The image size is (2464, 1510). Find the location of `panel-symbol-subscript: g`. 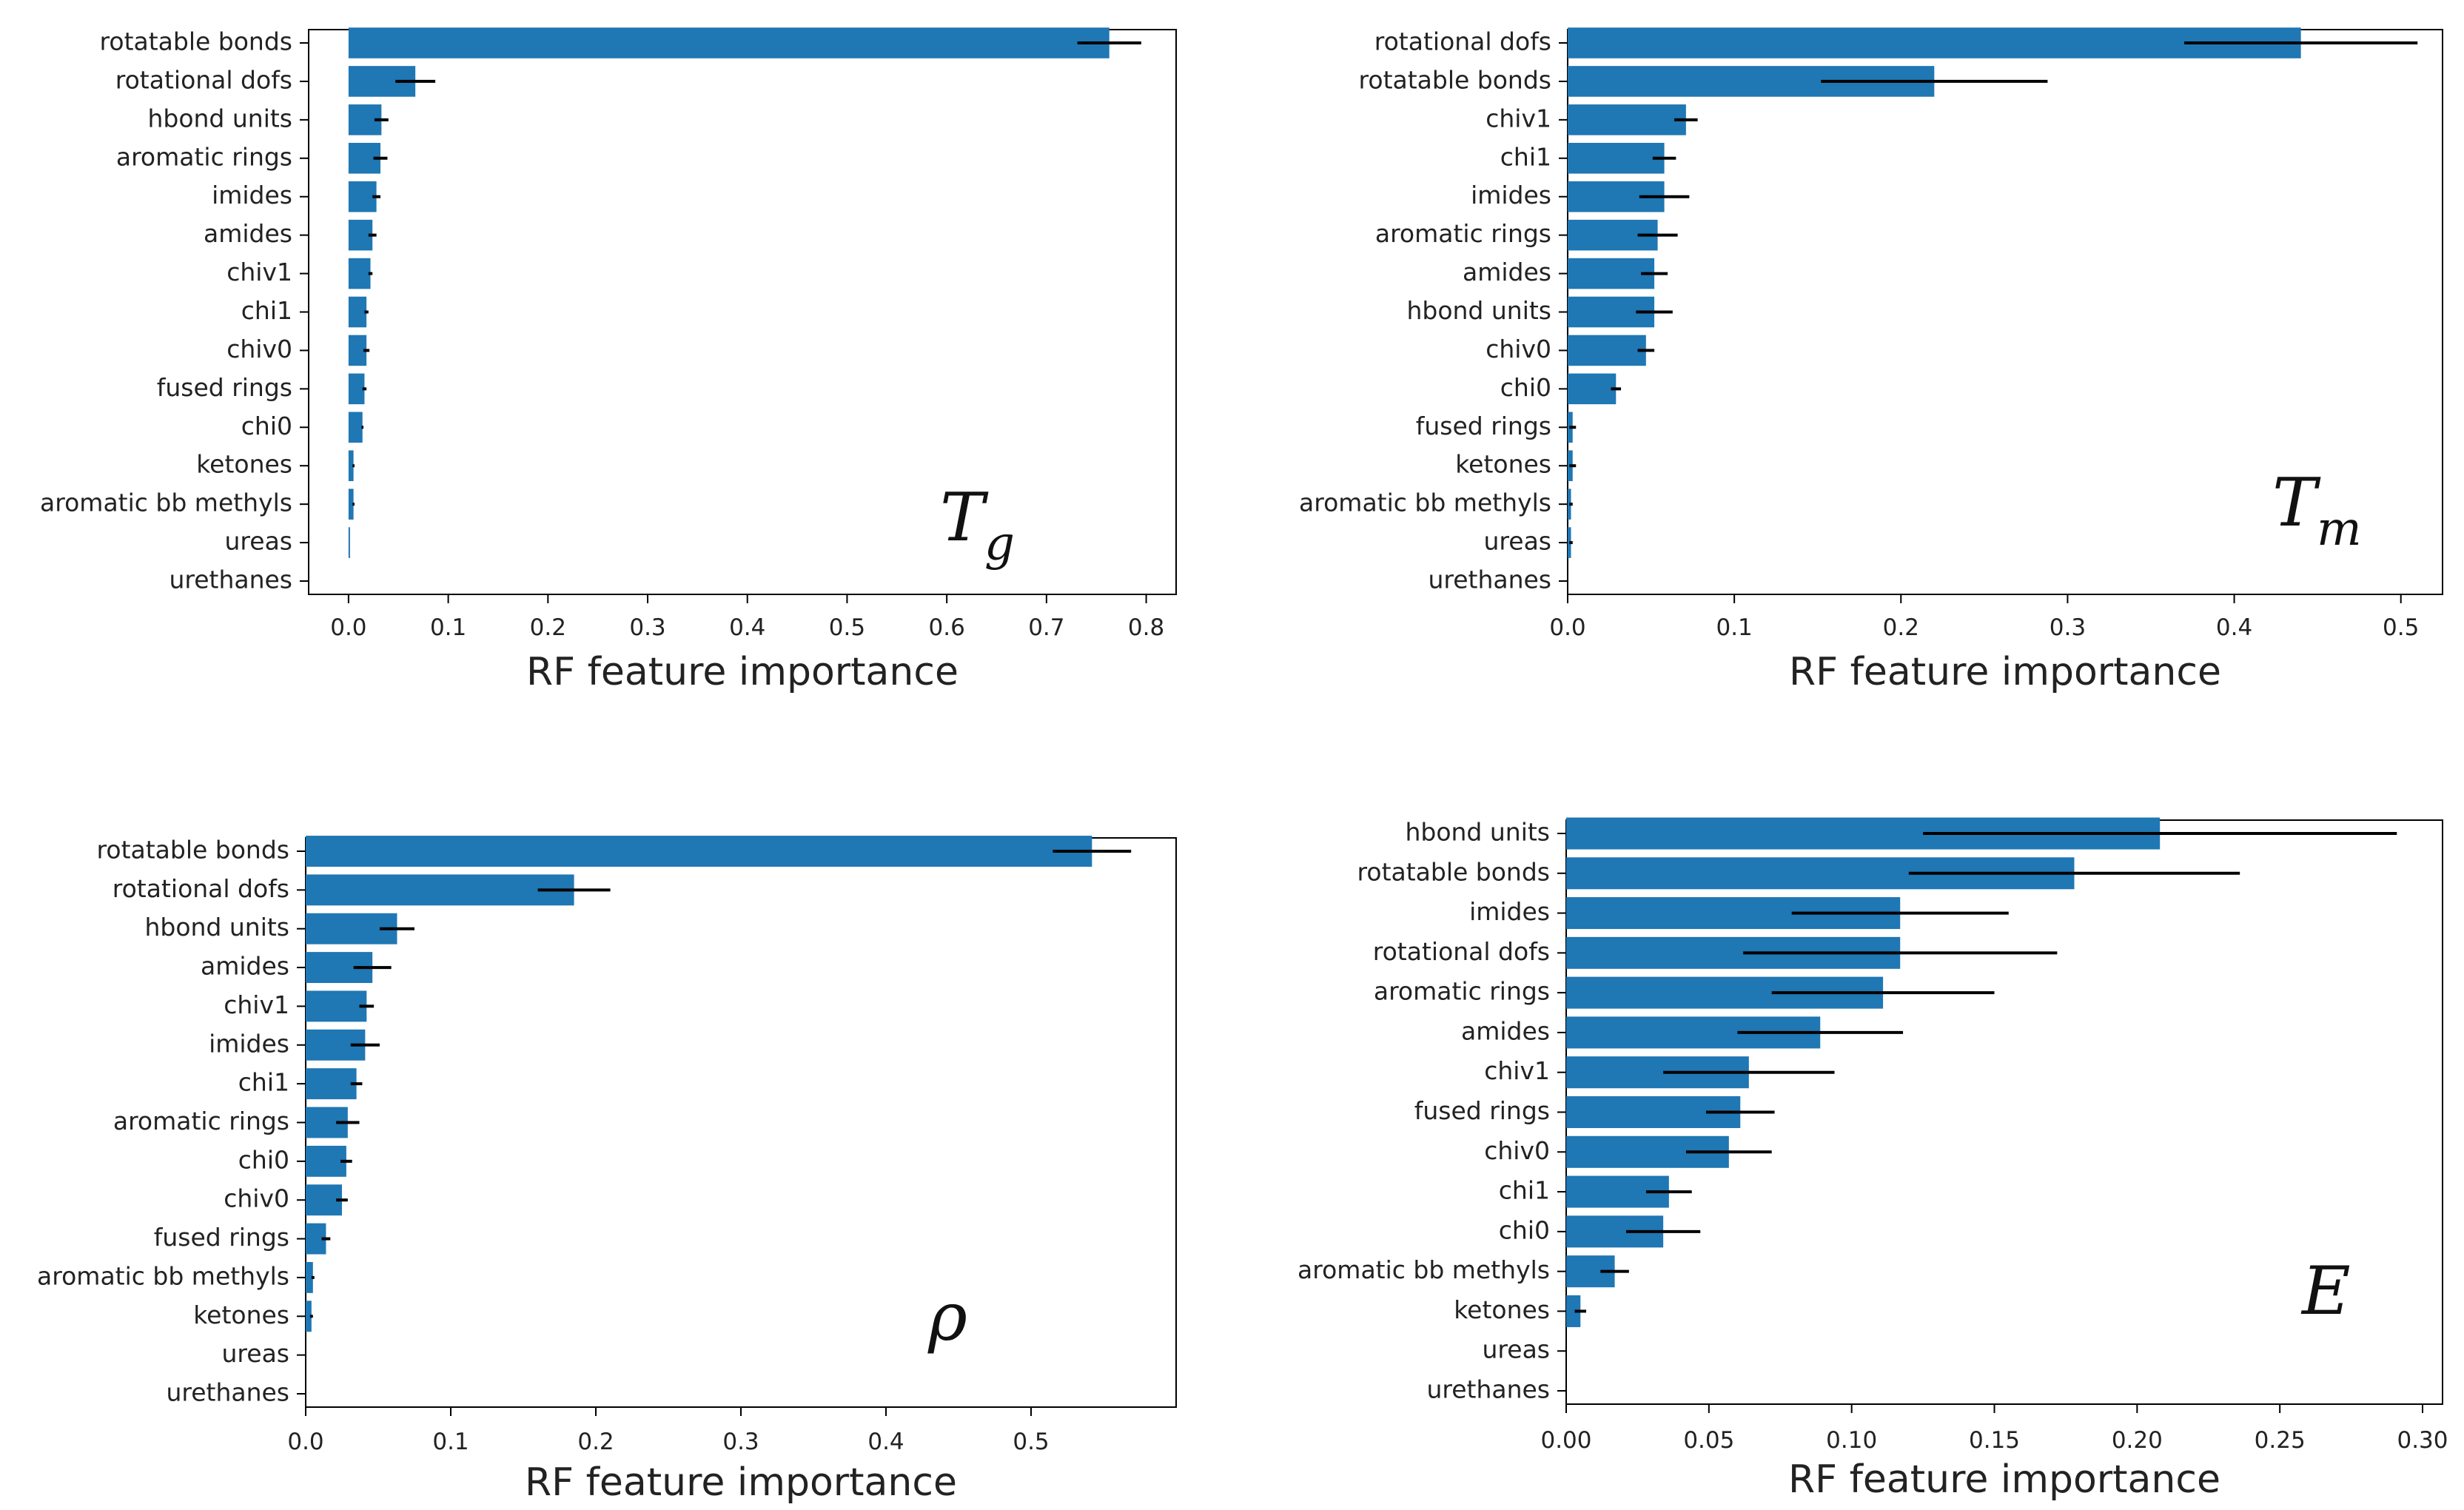

panel-symbol-subscript: g is located at coordinates (999, 544).